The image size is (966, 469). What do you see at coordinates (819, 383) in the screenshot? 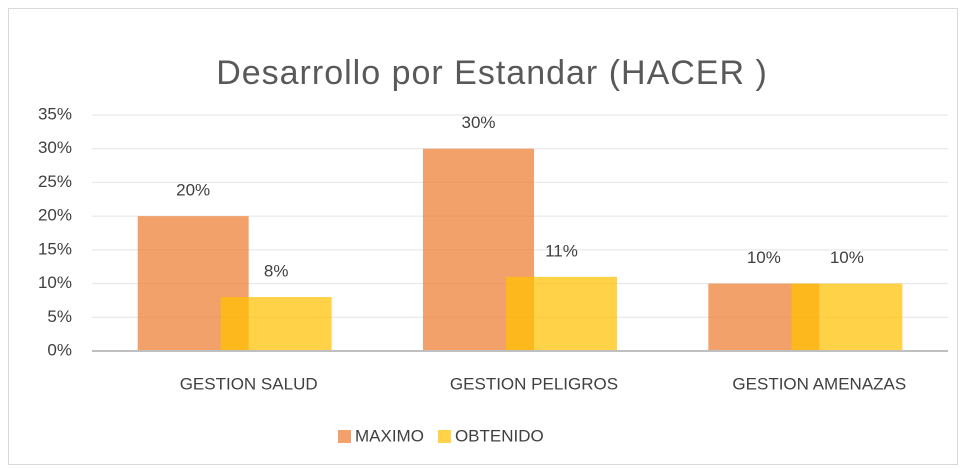
I see `x-tick-label: GESTION AMENAZAS` at bounding box center [819, 383].